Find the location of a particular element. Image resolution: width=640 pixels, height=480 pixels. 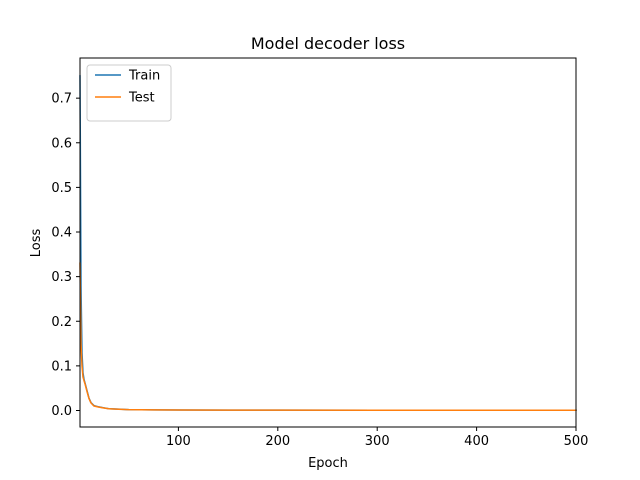

y-tick-label-0.6: 0.6 is located at coordinates (61, 143).